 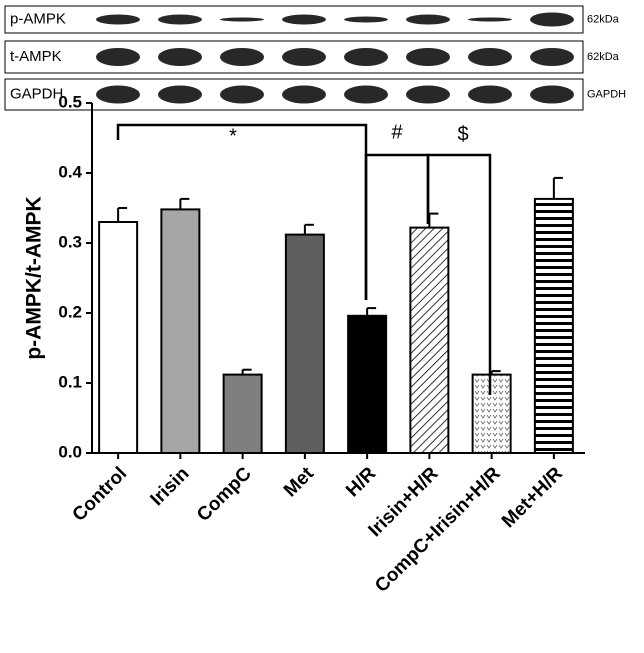 What do you see at coordinates (70, 311) in the screenshot?
I see `y-tick-label: 0.2` at bounding box center [70, 311].